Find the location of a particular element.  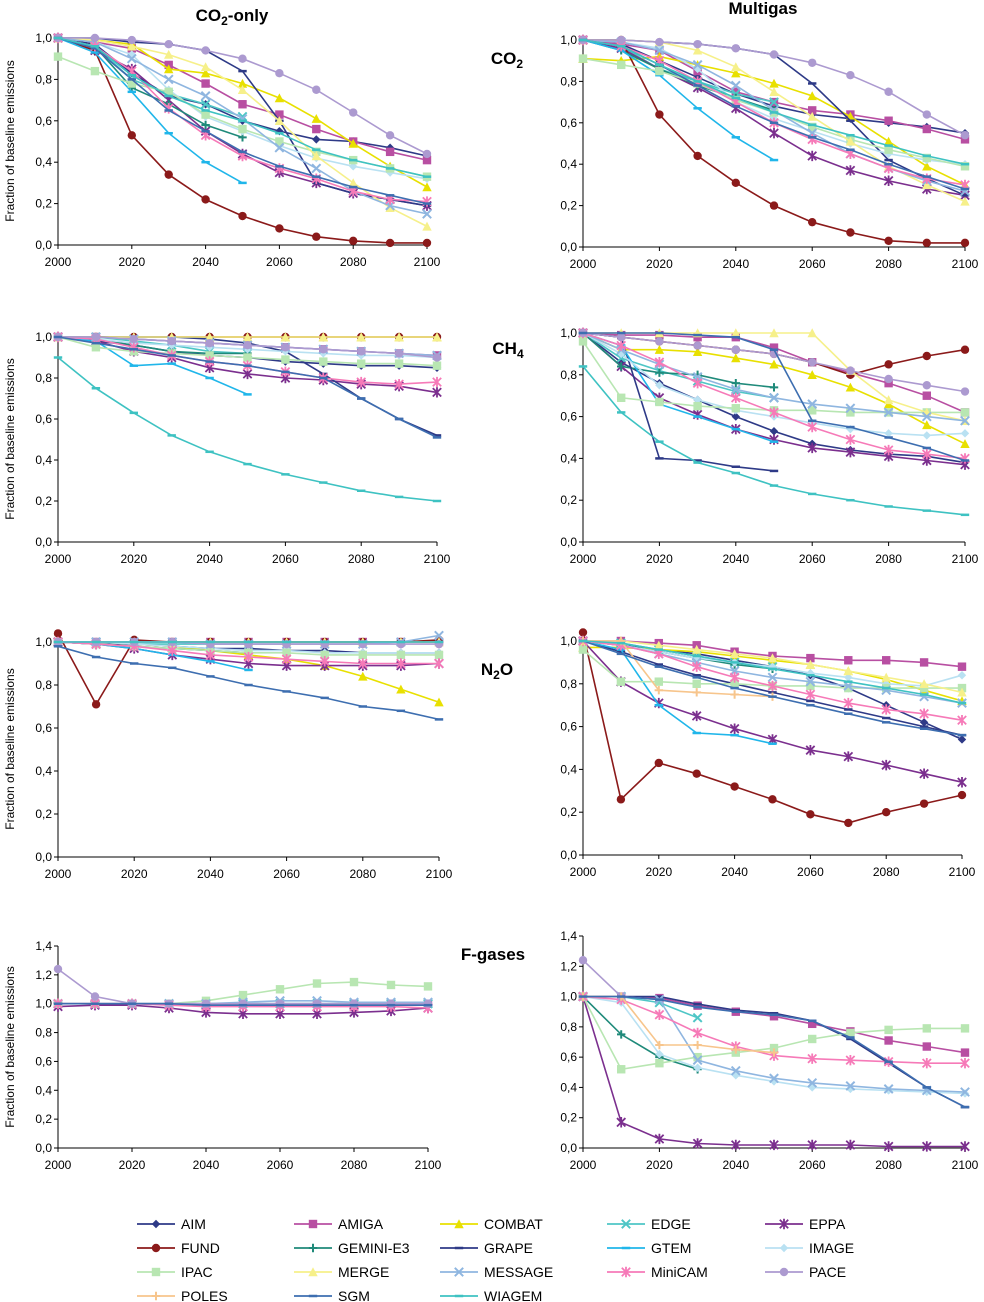

series-wiagem is located at coordinates (774, 102).